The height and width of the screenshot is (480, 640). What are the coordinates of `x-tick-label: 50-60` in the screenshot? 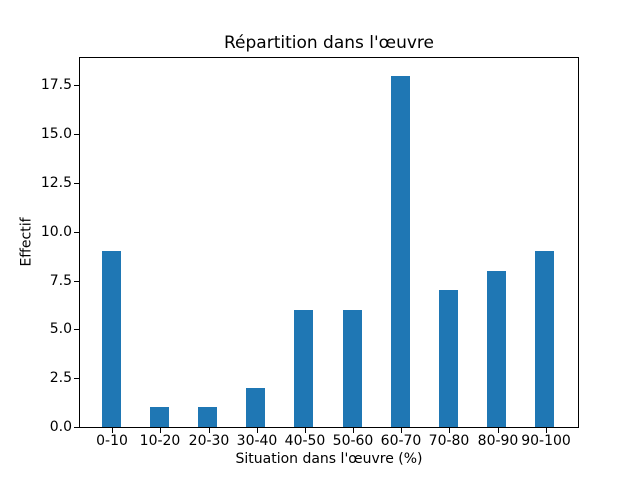 It's located at (353, 441).